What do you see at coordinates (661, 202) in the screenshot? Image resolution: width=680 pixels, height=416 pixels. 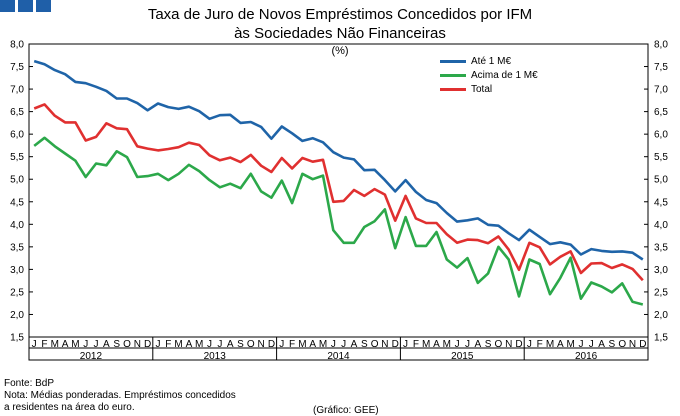 I see `y-tick-label-right: 4,5` at bounding box center [661, 202].